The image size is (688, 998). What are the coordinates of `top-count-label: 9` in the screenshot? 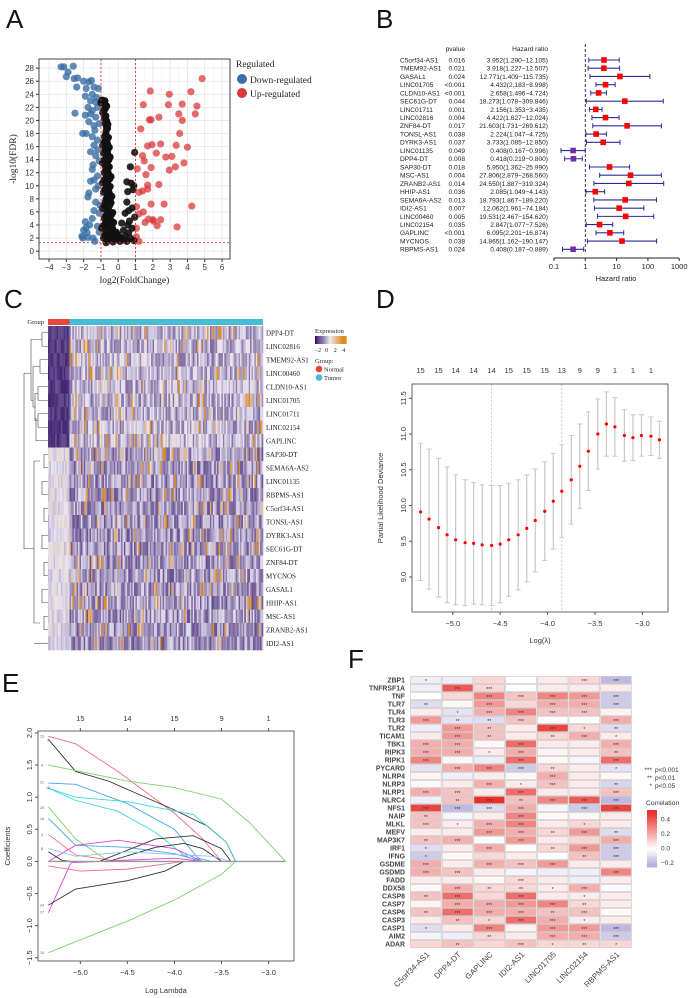 It's located at (580, 370).